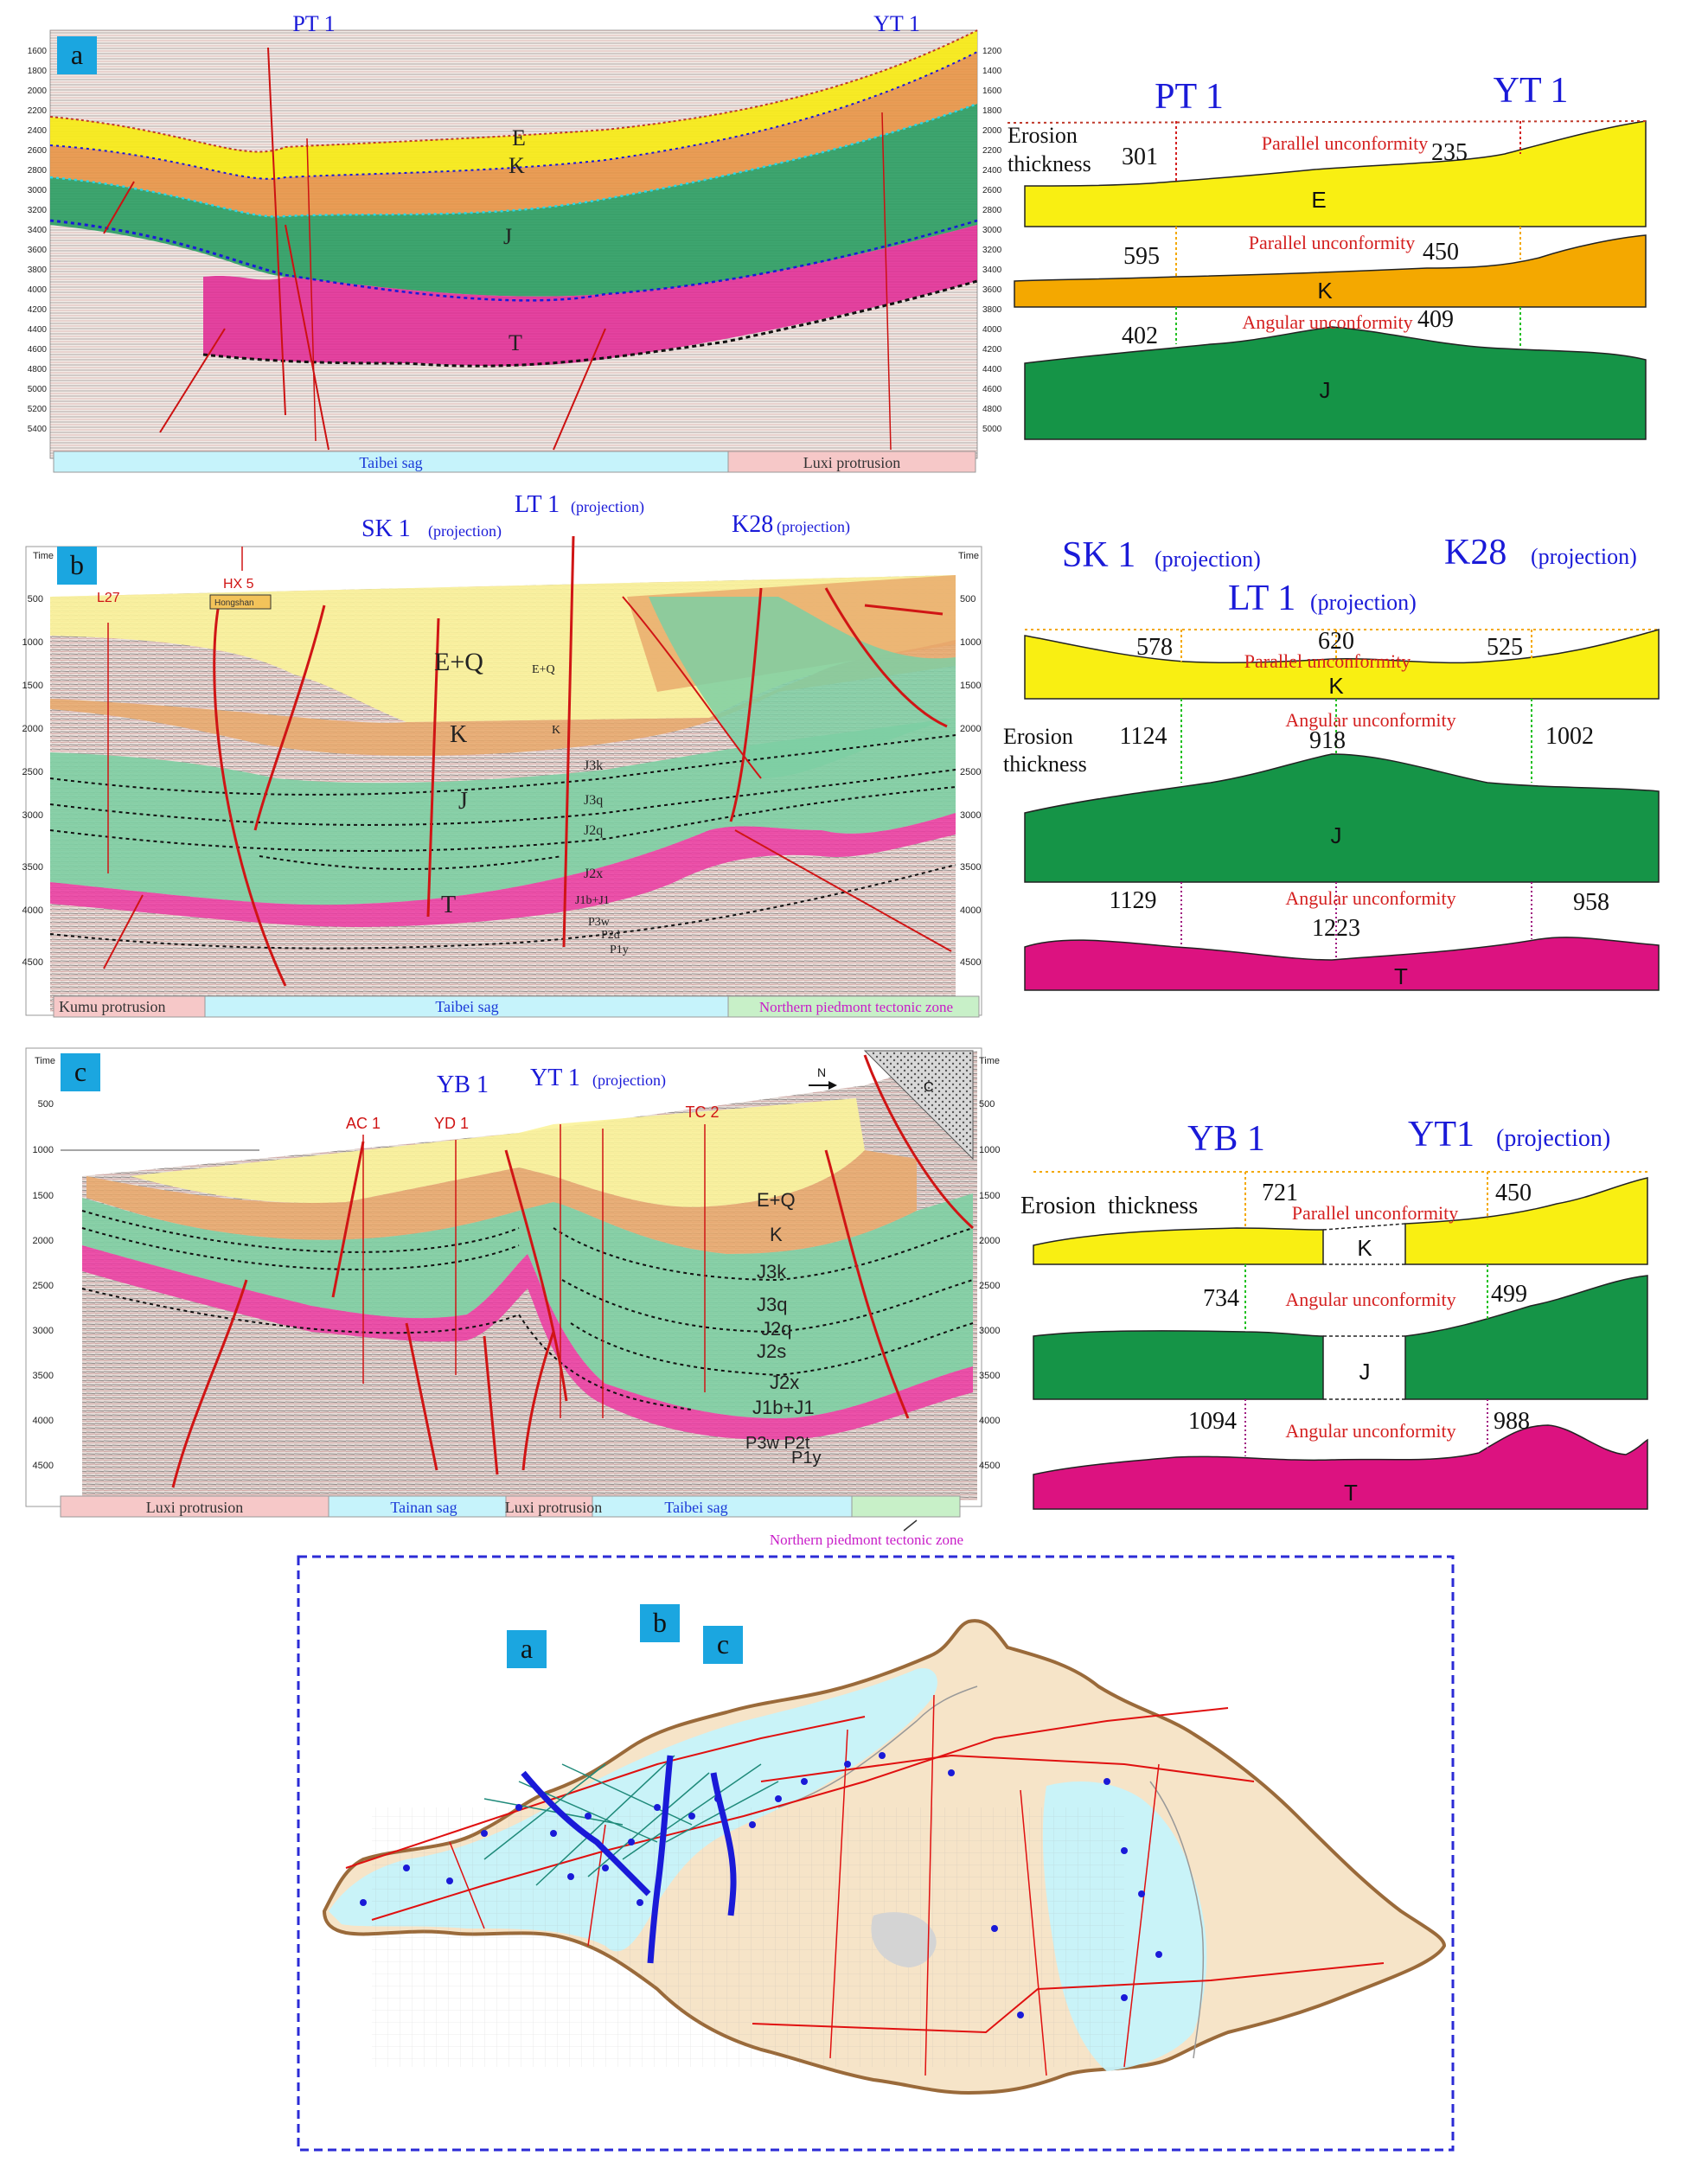  What do you see at coordinates (448, 905) in the screenshot?
I see `layer-label-t: T` at bounding box center [448, 905].